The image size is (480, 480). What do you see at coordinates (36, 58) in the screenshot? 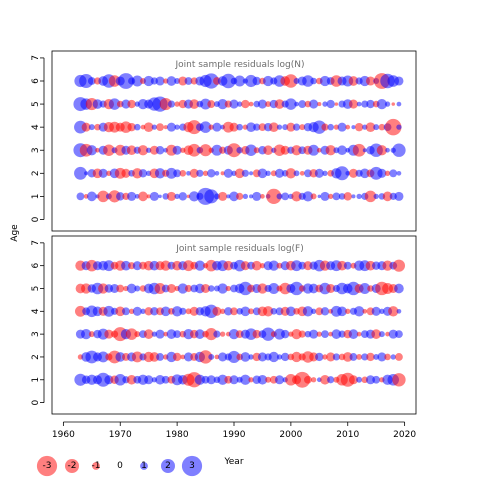
I see `y-tick-label: 7` at bounding box center [36, 58].